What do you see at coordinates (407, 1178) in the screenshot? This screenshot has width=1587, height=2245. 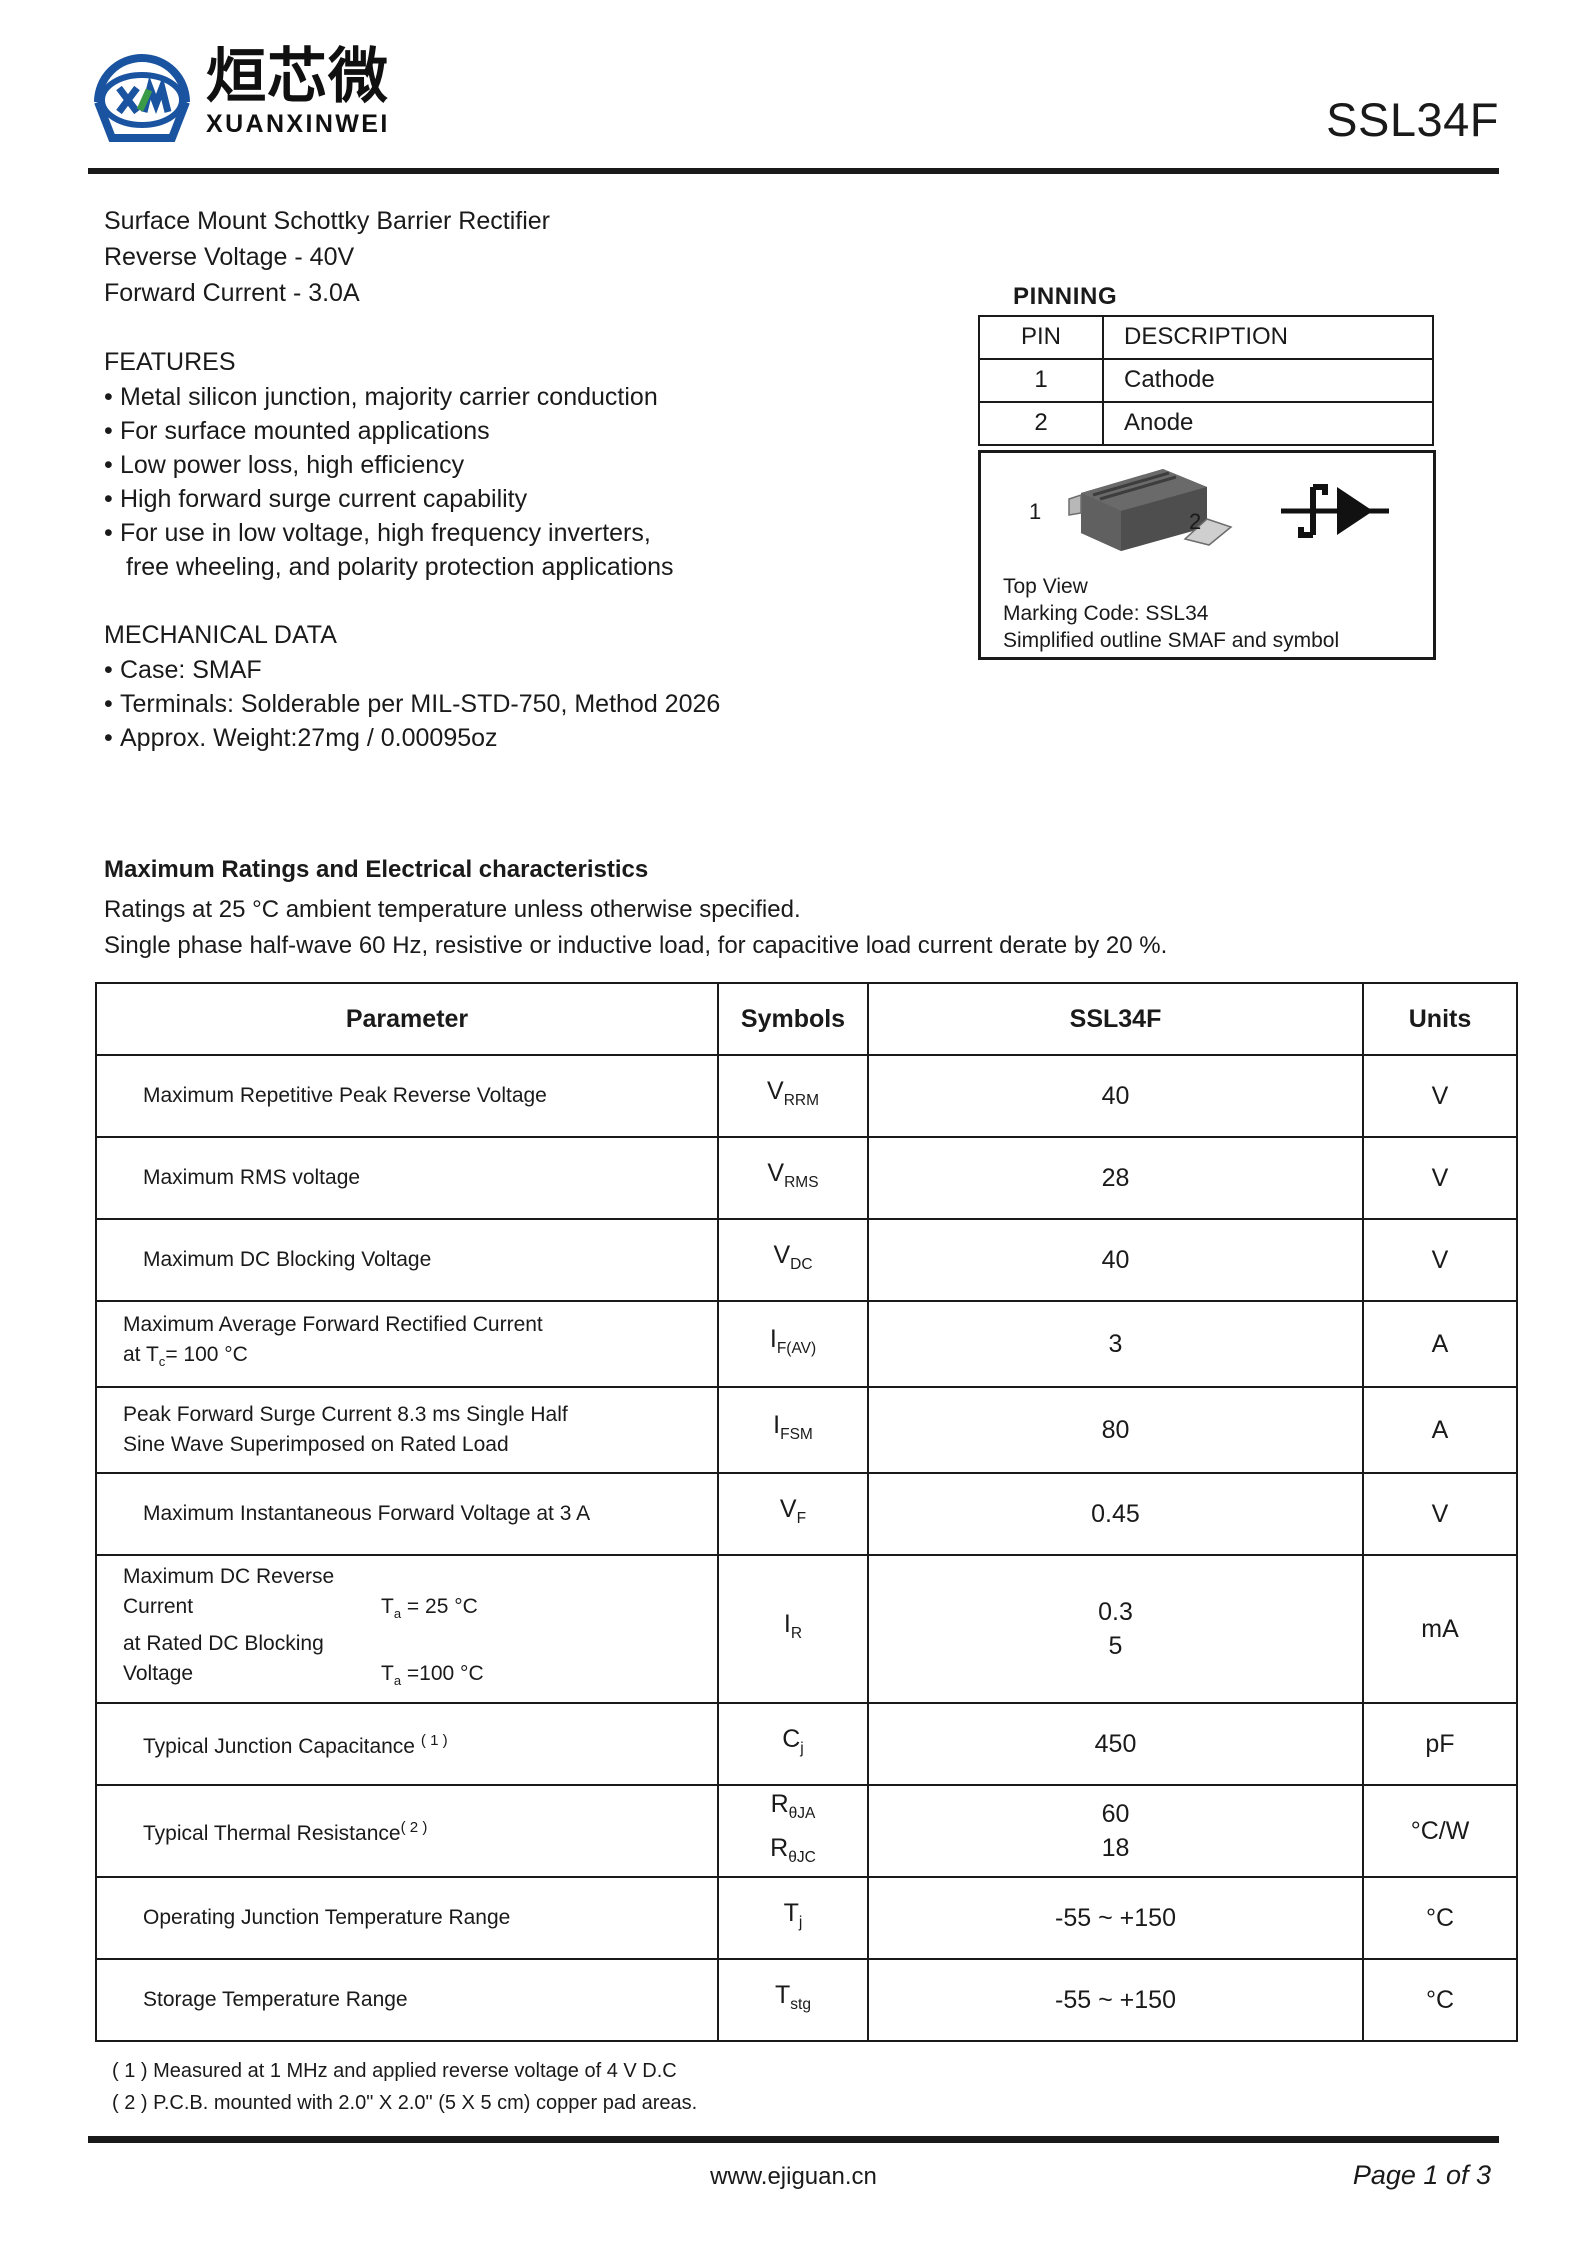 I see `param-label: Maximum RMS voltage` at bounding box center [407, 1178].